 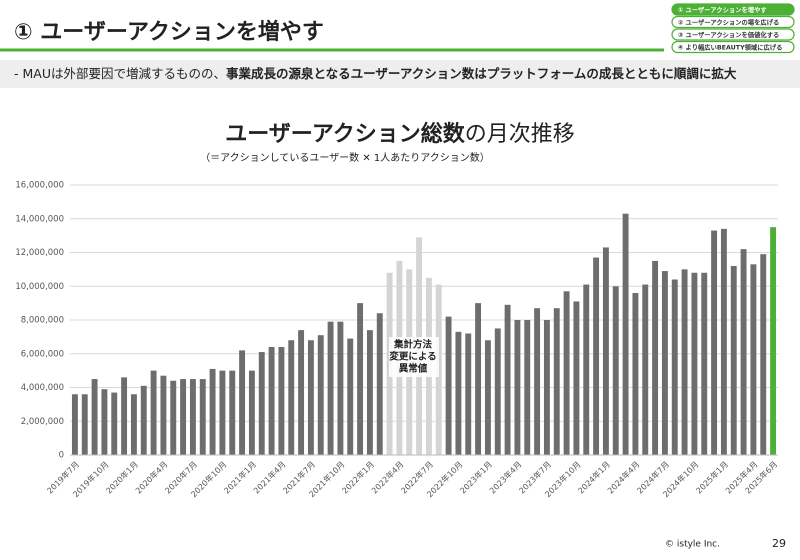 I want to click on subheading-band, so click(x=400, y=74).